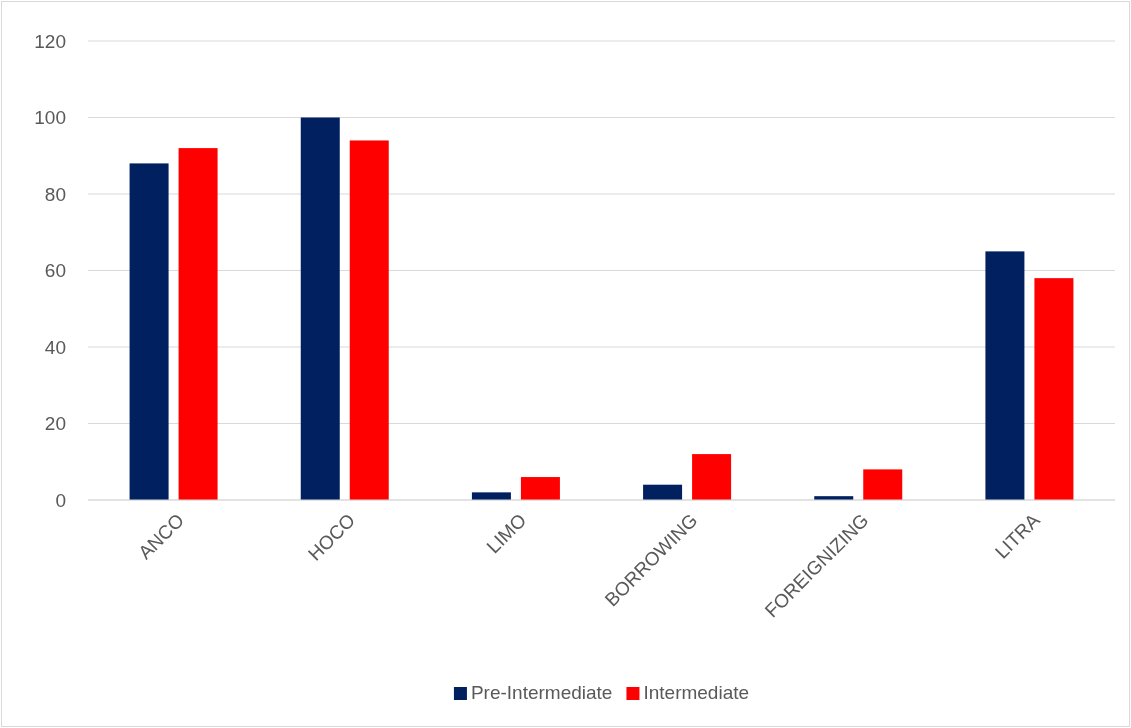 The width and height of the screenshot is (1131, 728). I want to click on y-tick-label: 20, so click(55, 424).